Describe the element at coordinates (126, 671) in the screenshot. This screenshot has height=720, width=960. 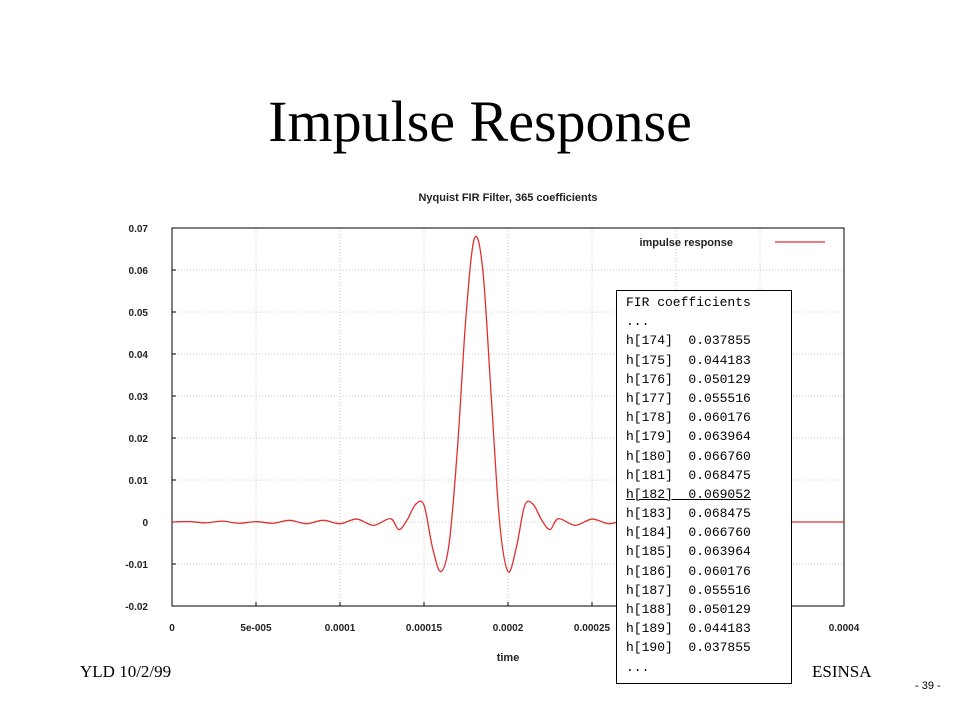
I see `footer-date: YLD 10/2/99` at that location.